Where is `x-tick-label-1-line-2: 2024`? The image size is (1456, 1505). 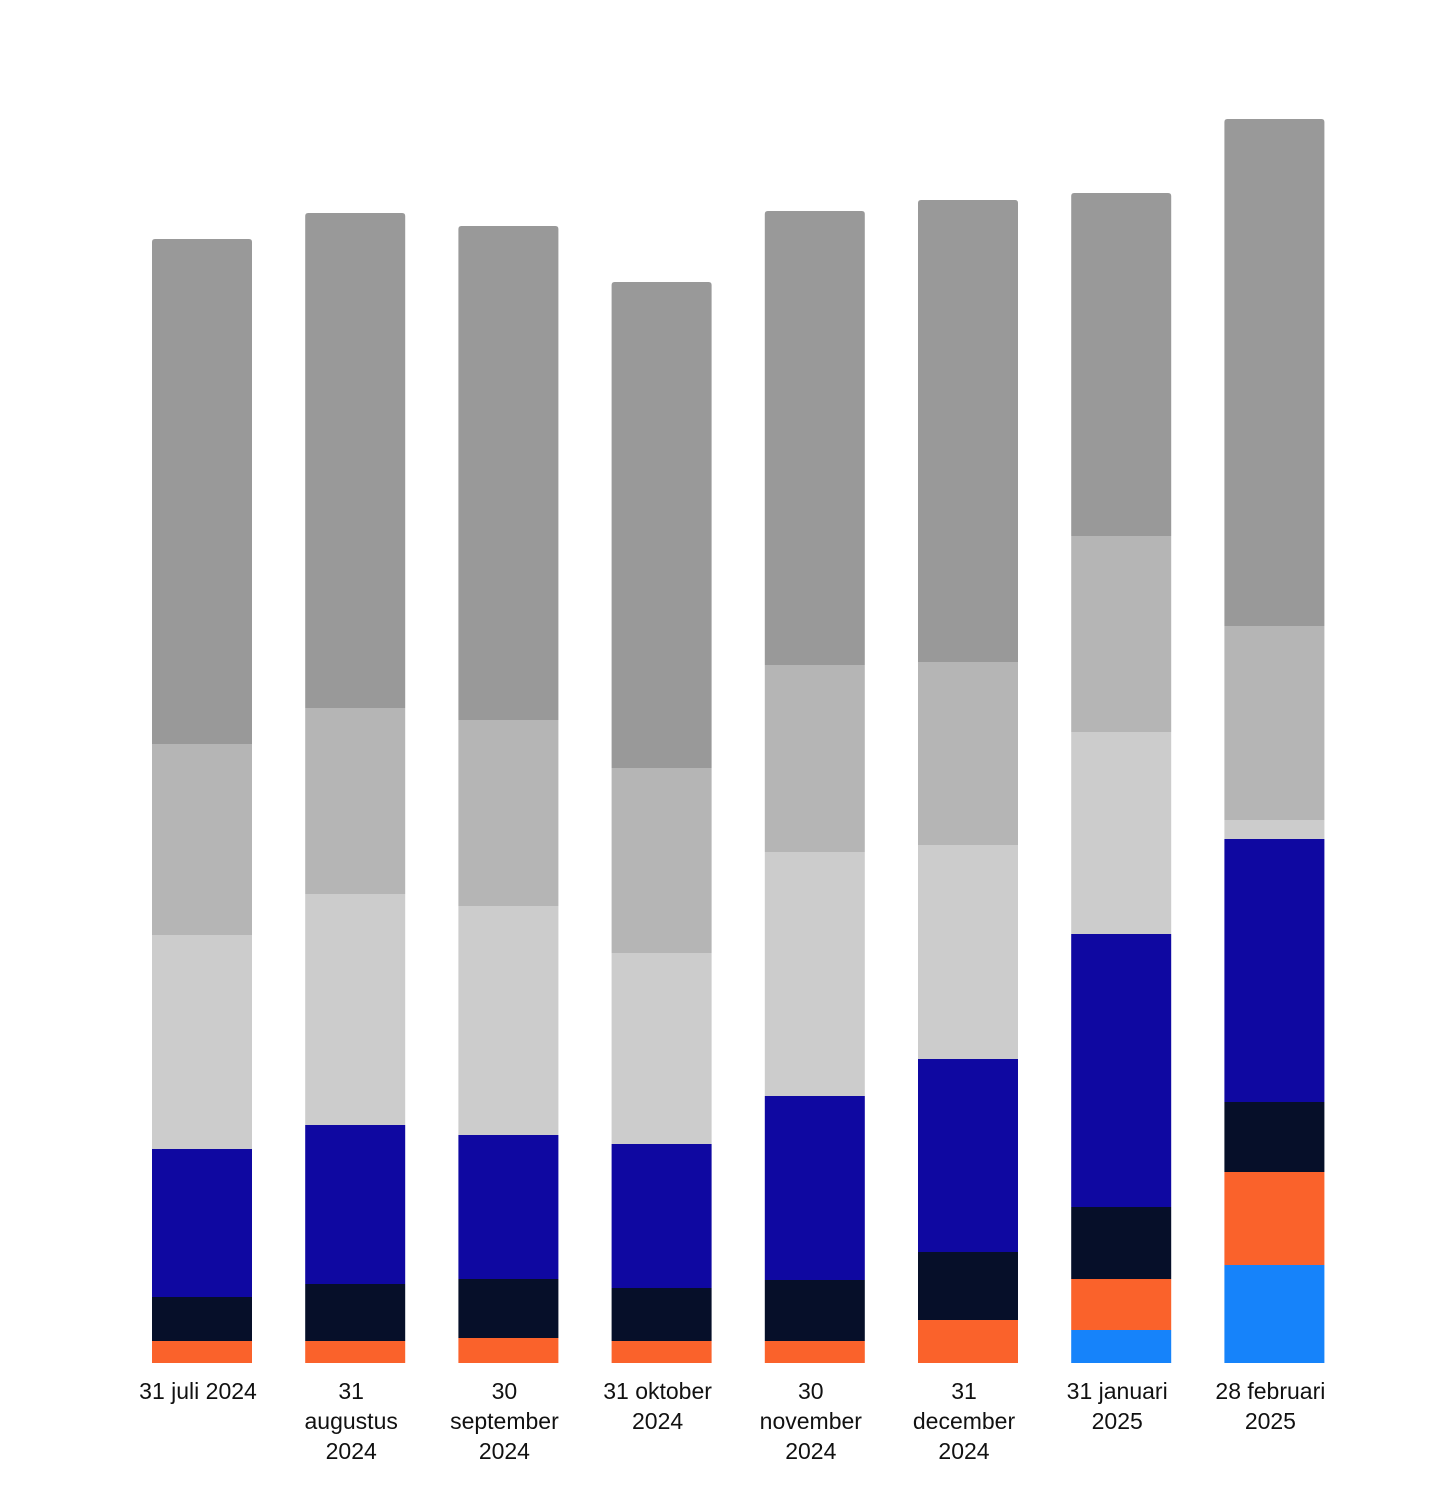 x-tick-label-1-line-2: 2024 is located at coordinates (351, 1451).